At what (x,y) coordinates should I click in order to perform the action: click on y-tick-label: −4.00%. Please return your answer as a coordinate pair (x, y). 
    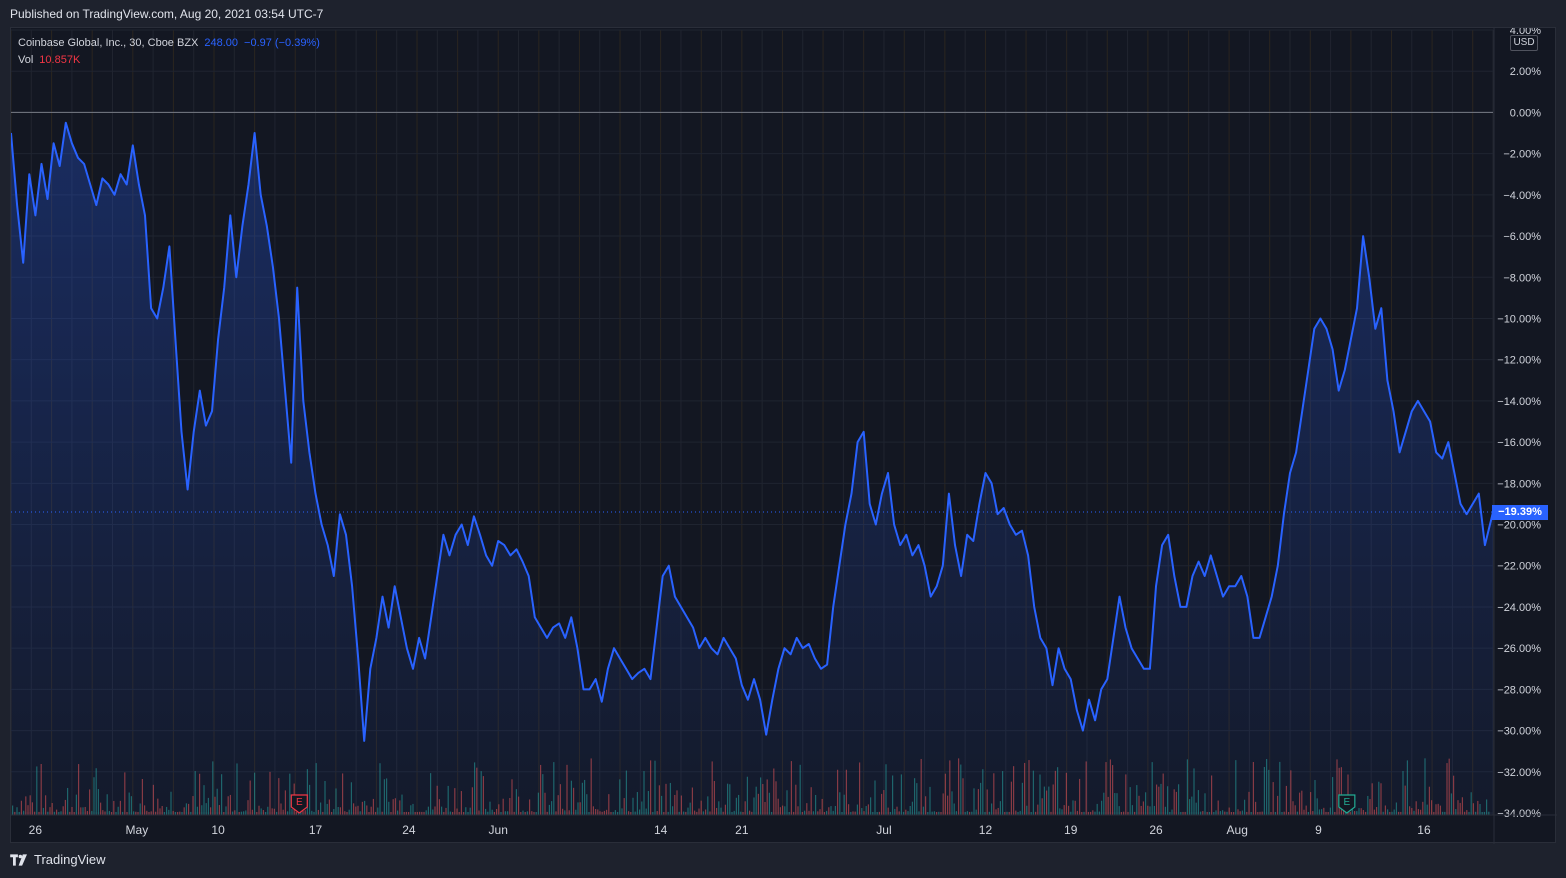
    Looking at the image, I should click on (1522, 196).